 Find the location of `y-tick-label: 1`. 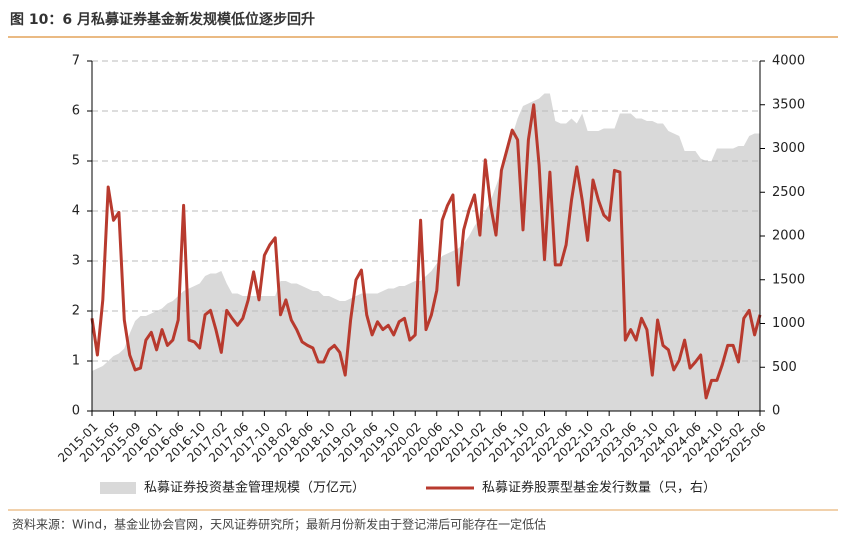

y-tick-label: 1 is located at coordinates (76, 361).